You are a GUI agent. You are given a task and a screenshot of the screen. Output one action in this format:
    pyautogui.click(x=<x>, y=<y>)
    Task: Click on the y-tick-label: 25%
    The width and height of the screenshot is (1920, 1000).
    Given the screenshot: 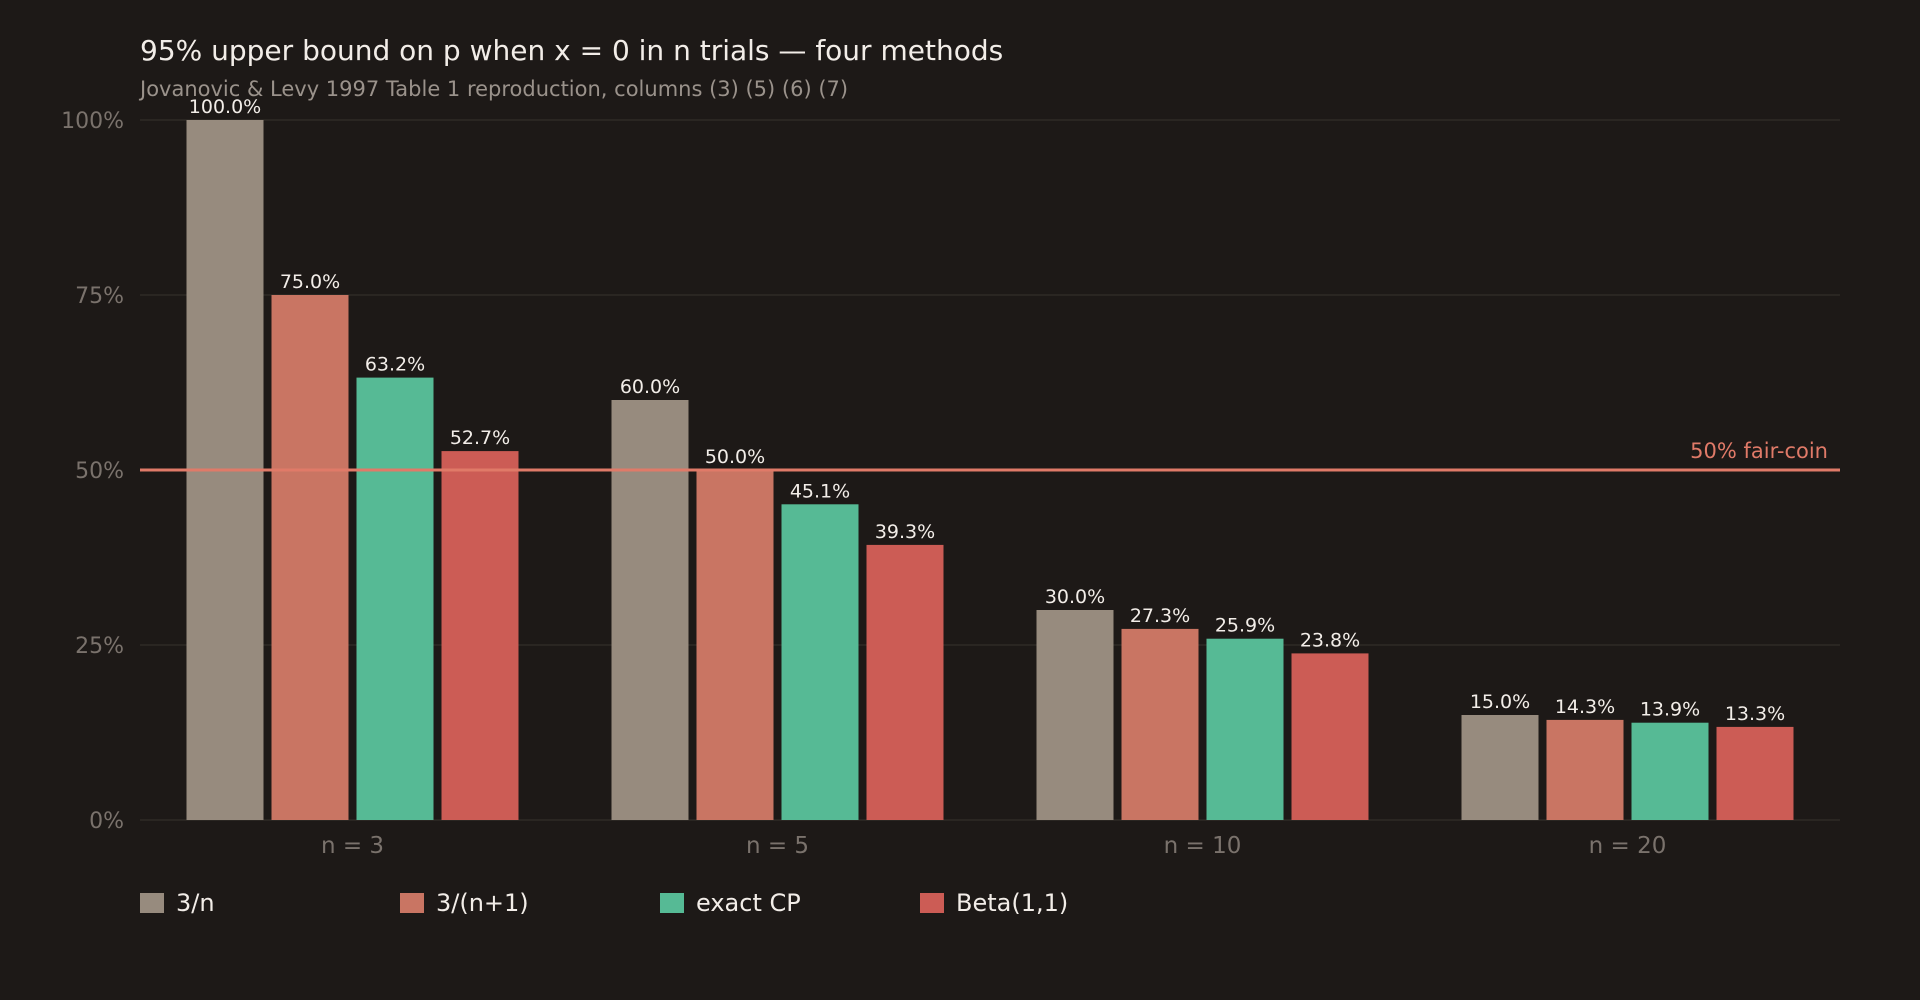 What is the action you would take?
    pyautogui.click(x=99, y=646)
    